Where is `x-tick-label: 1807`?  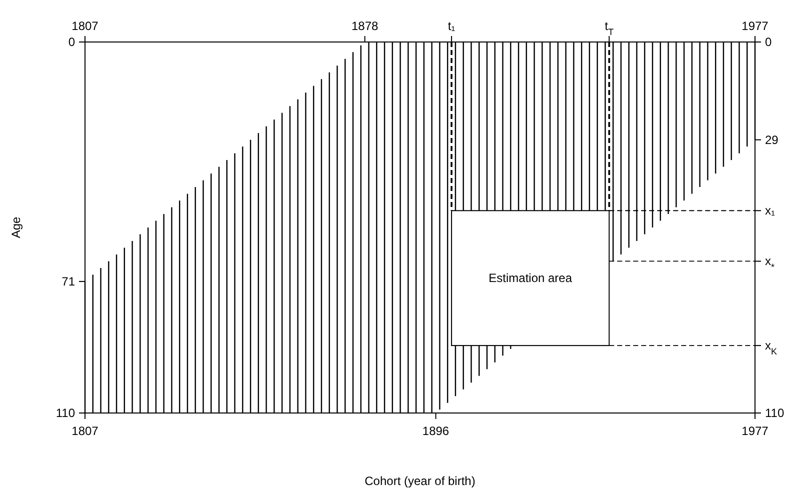
x-tick-label: 1807 is located at coordinates (85, 431).